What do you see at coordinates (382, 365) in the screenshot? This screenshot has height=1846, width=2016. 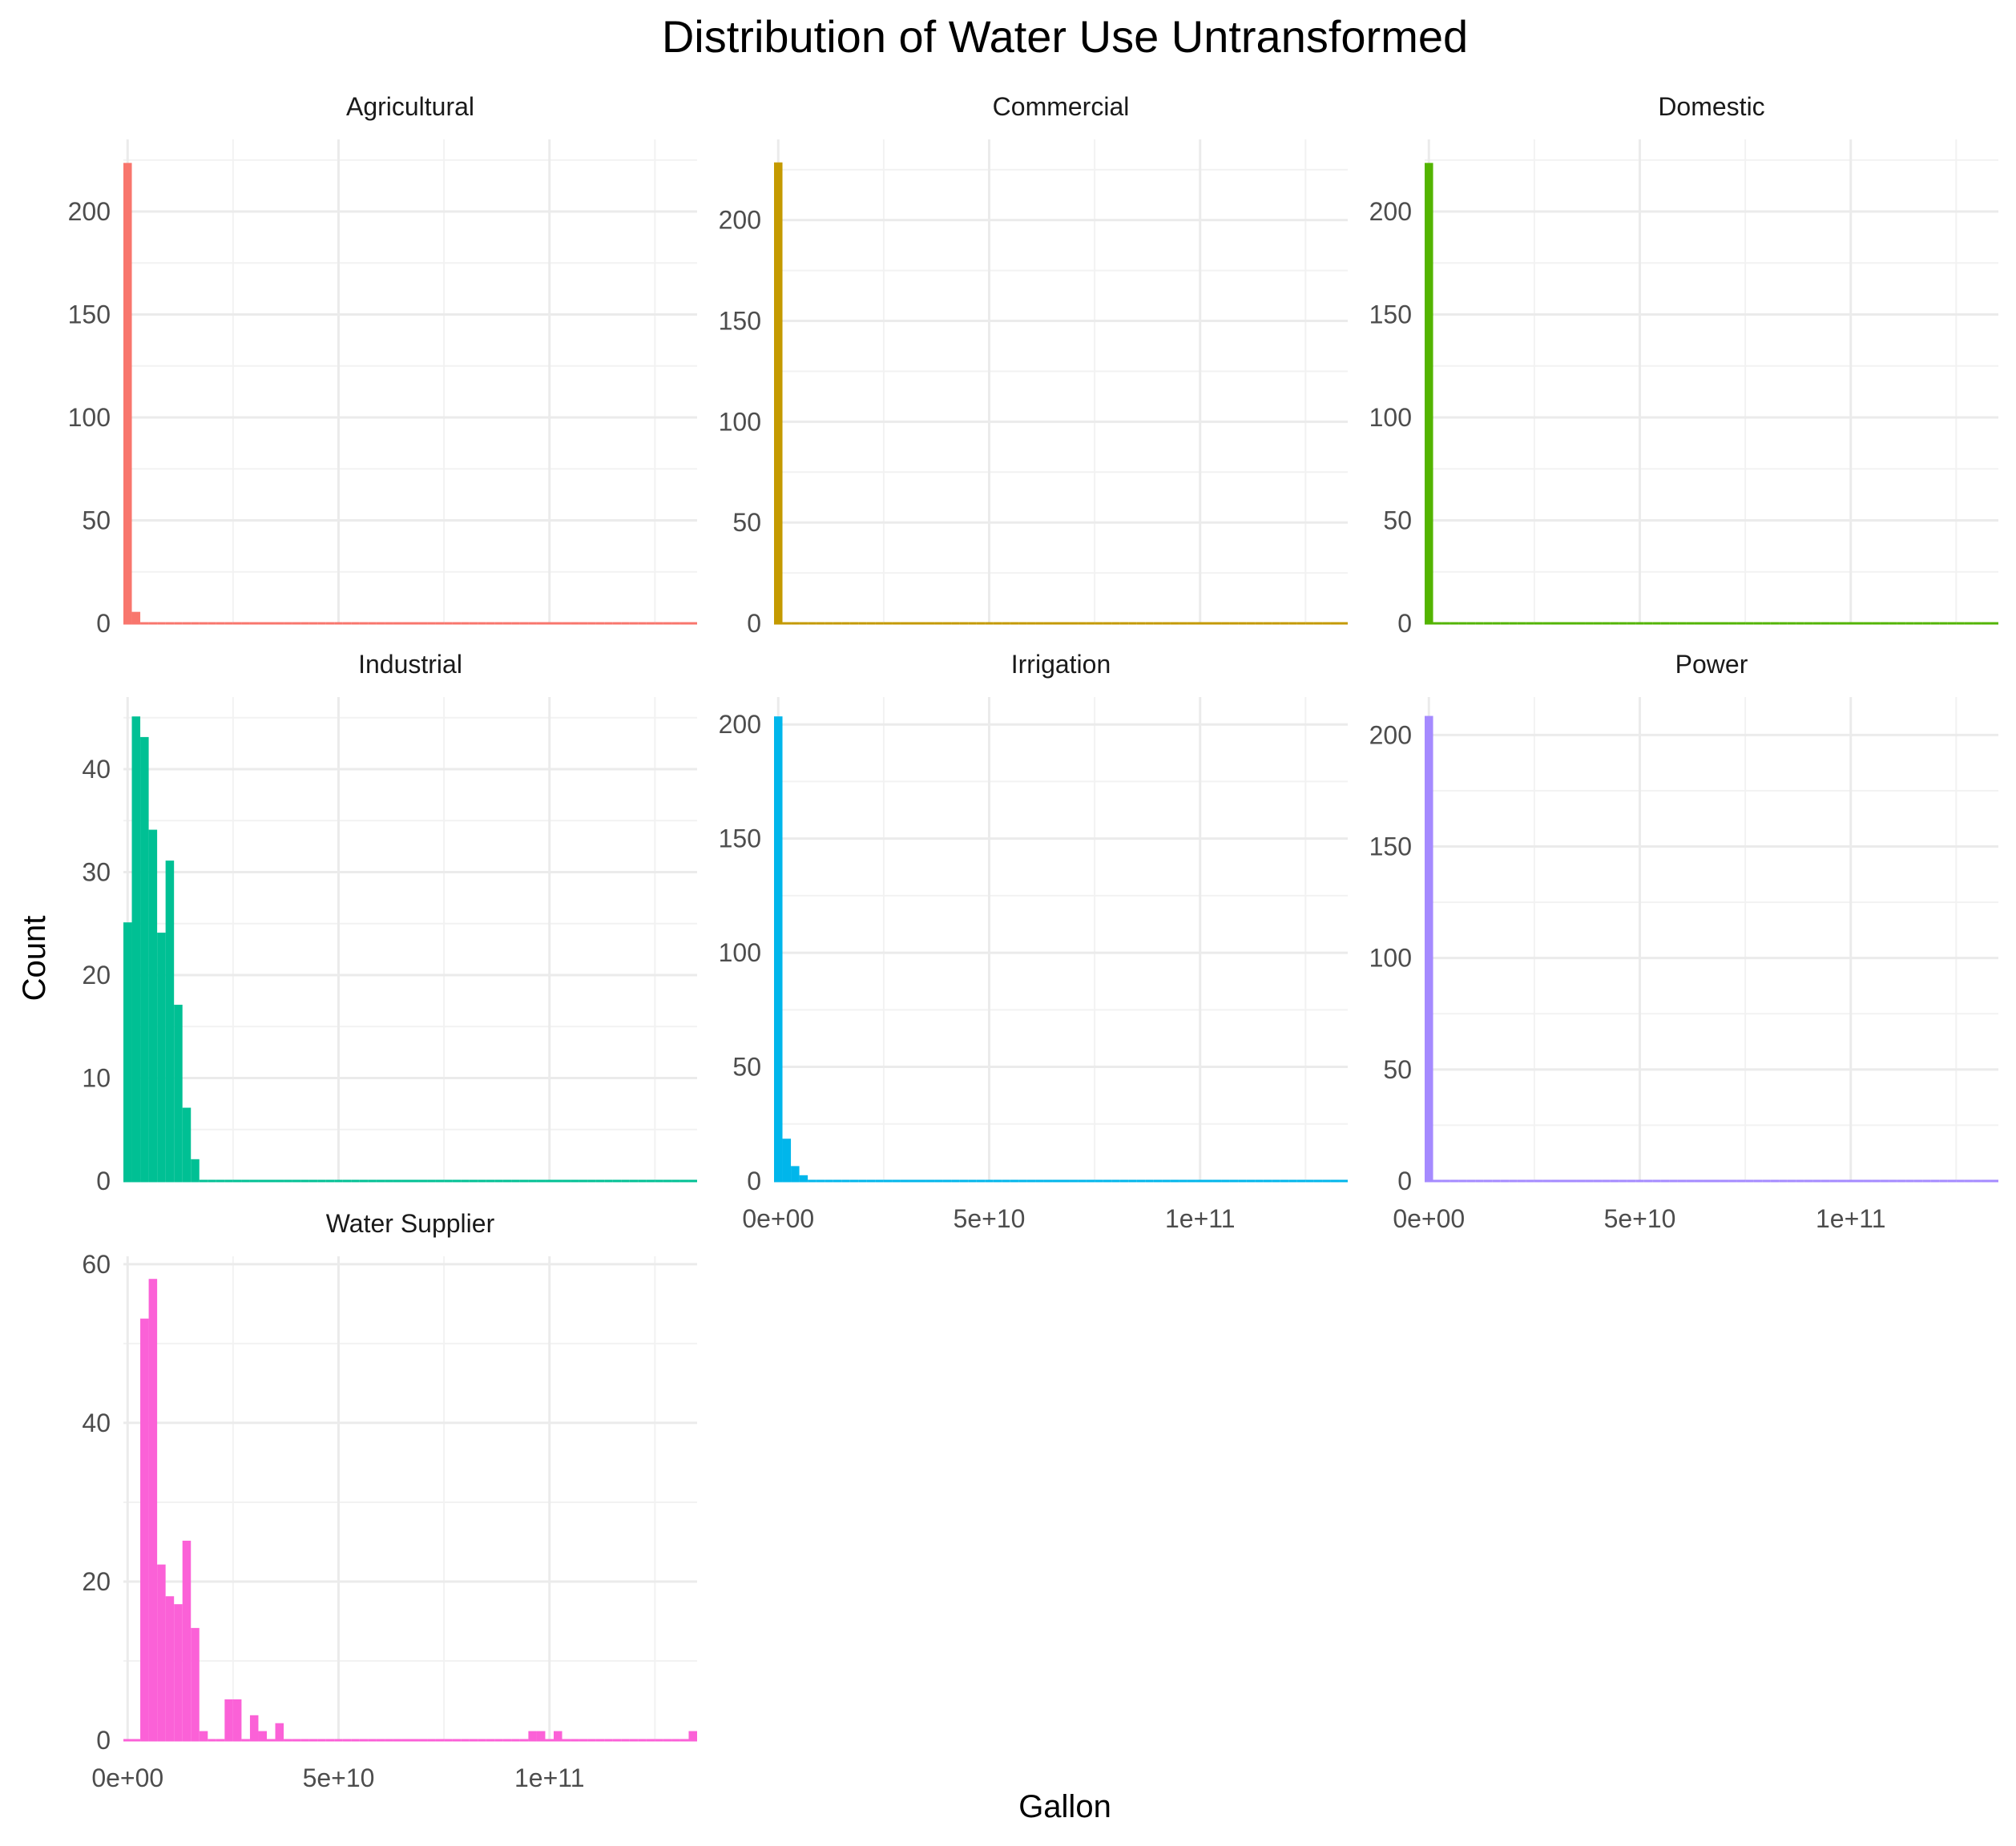 I see `facet-panel-agricultural: Agricultural 0 50 100 150 200` at bounding box center [382, 365].